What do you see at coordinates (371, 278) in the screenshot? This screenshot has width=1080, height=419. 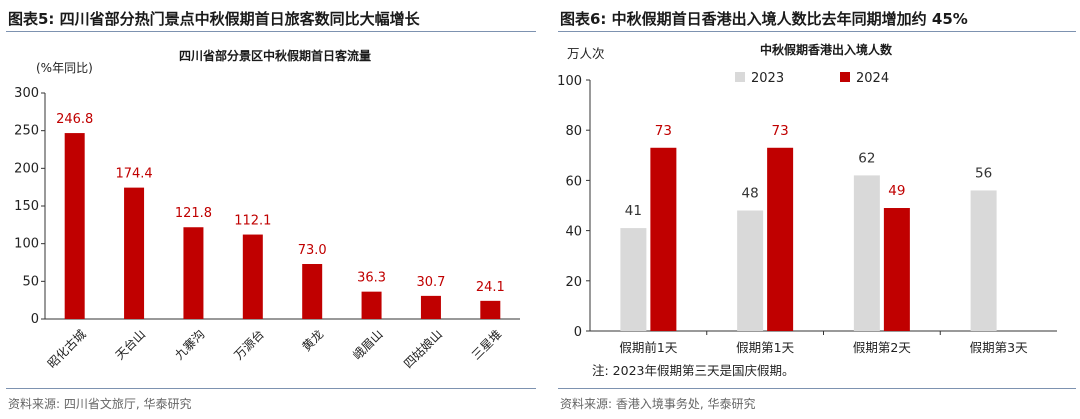 I see `left-bar-value-label: 36.3` at bounding box center [371, 278].